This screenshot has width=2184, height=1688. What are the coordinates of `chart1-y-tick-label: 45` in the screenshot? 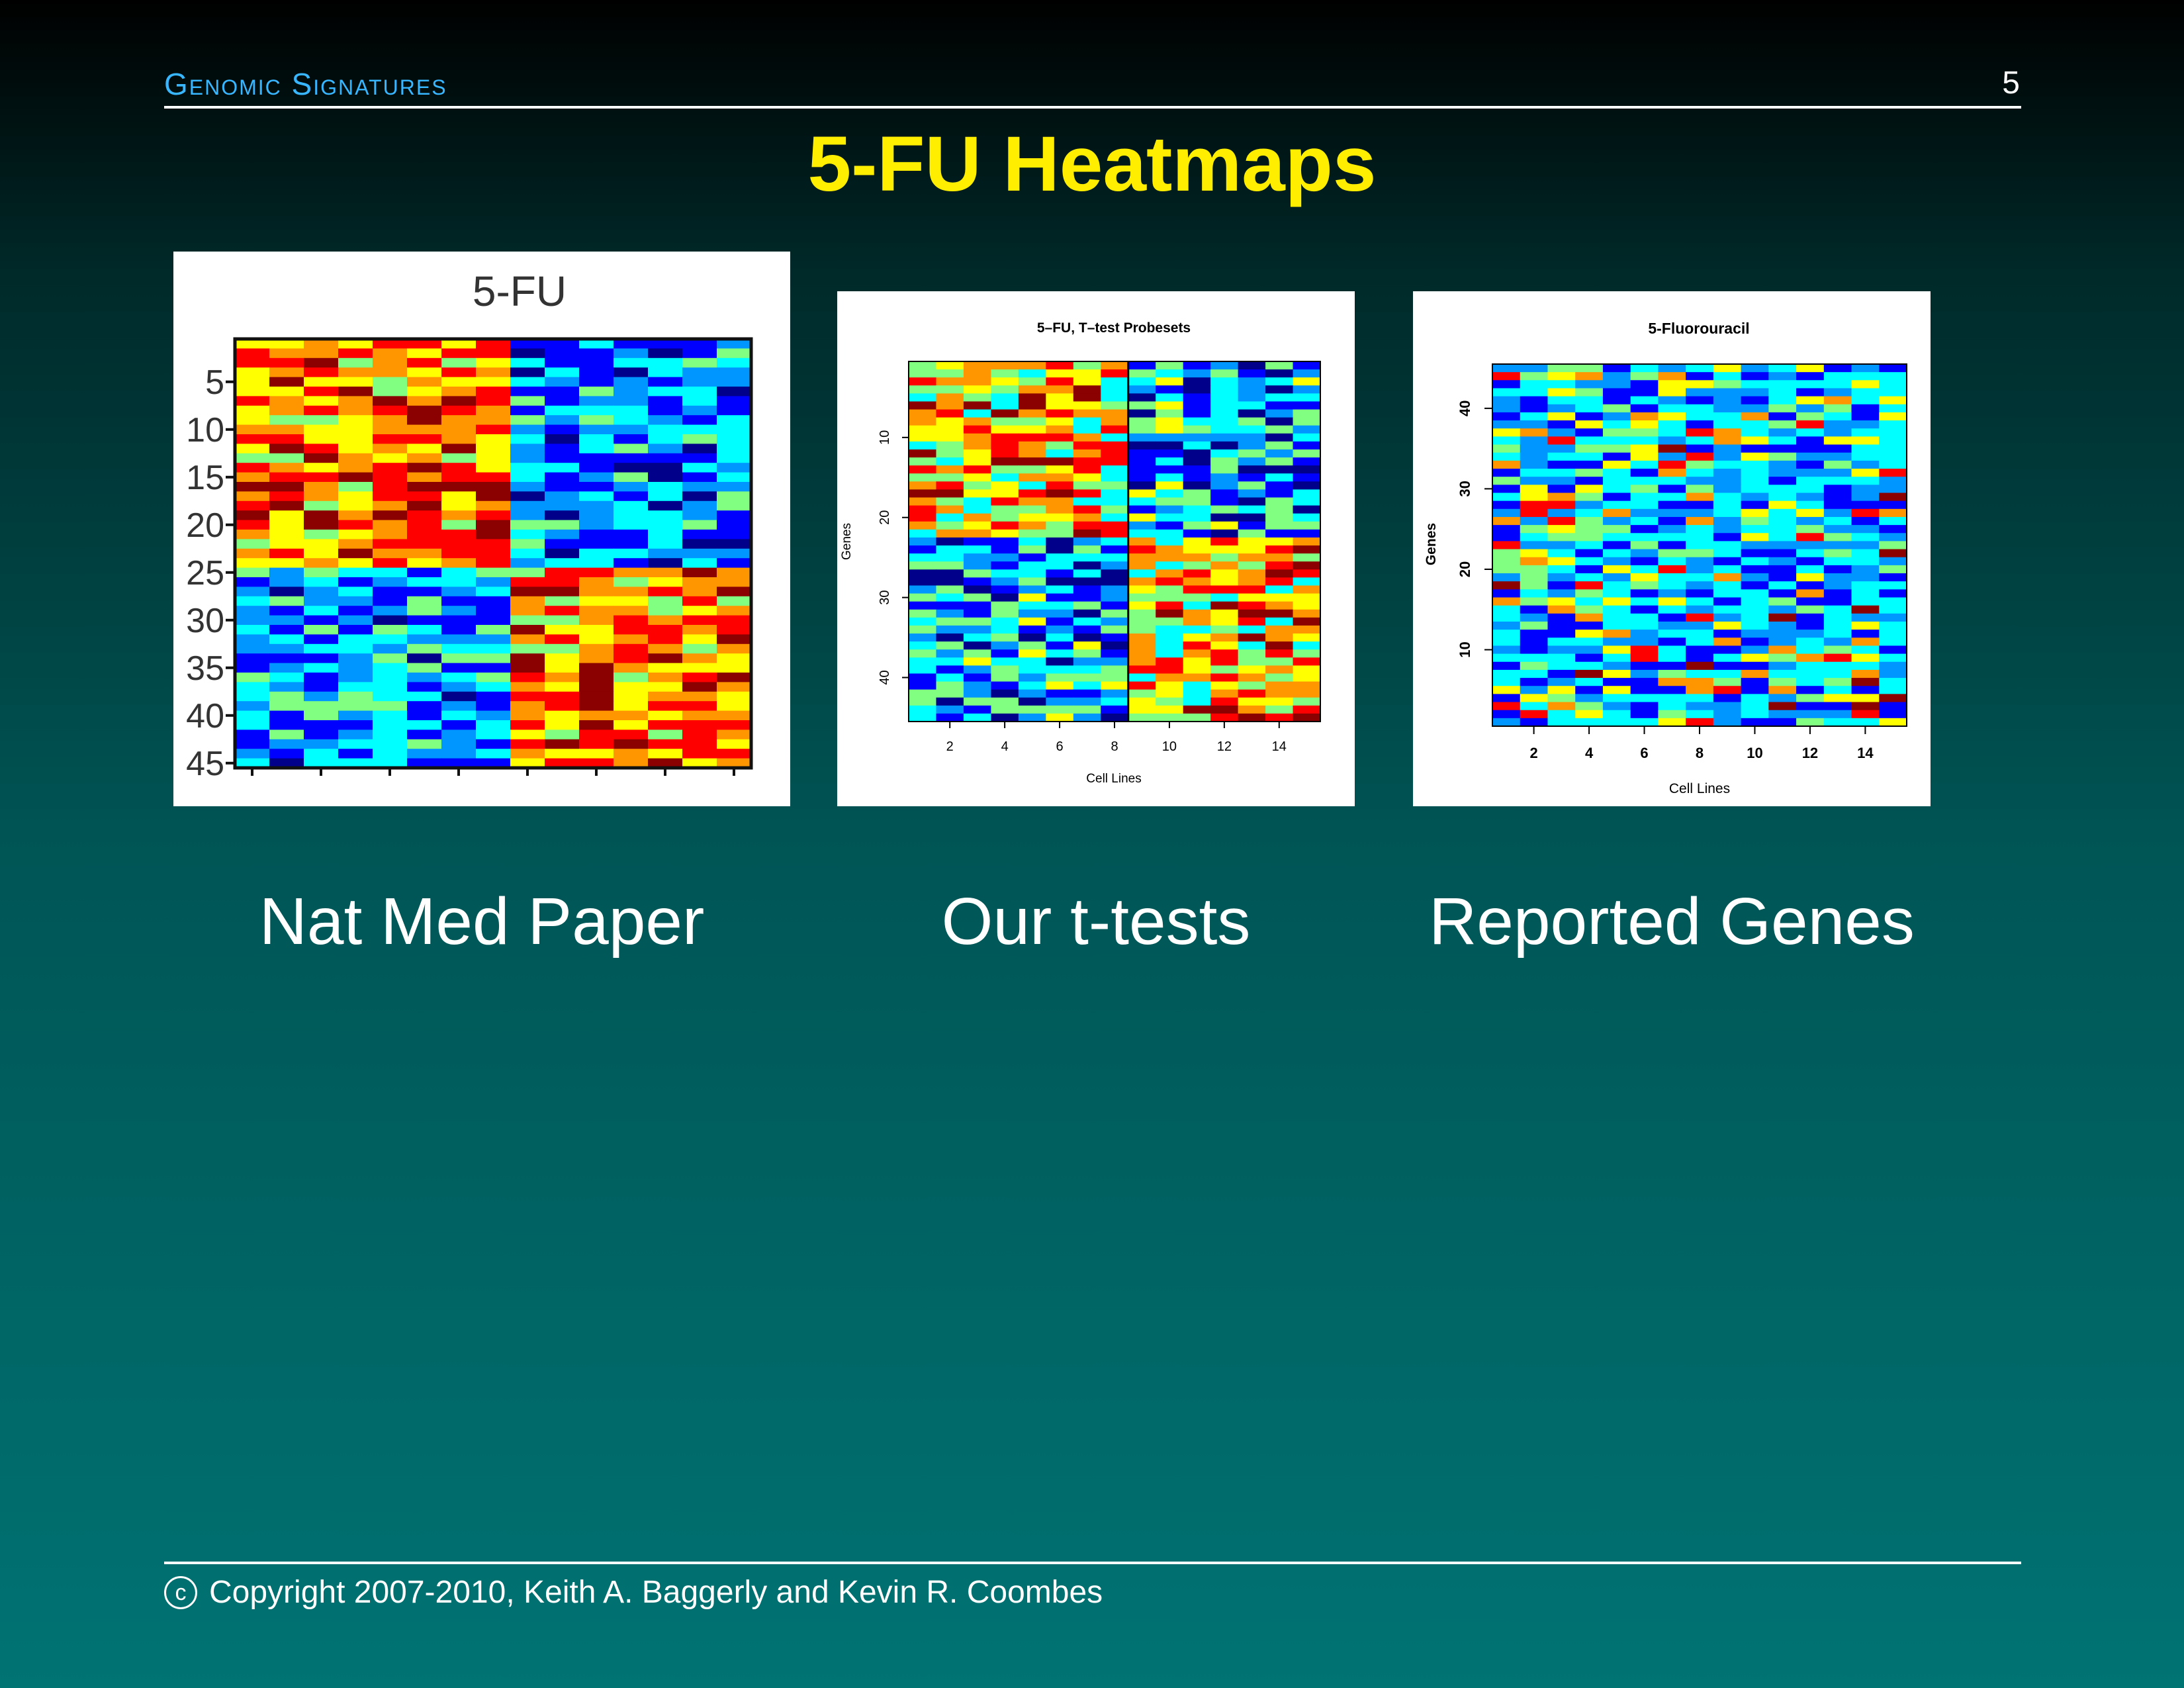 It's located at (205, 764).